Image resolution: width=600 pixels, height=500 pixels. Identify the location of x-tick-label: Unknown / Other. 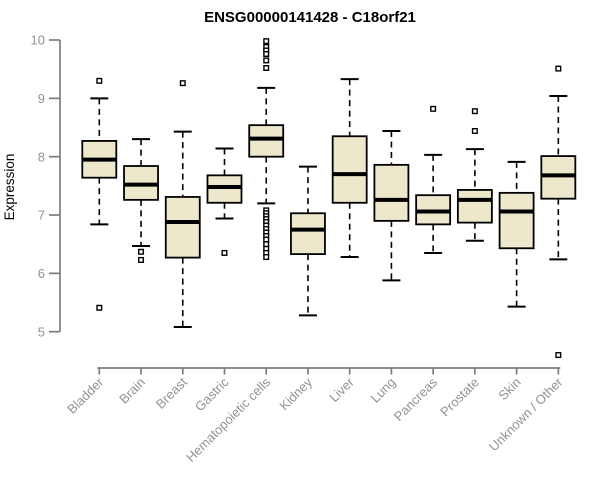
(526, 414).